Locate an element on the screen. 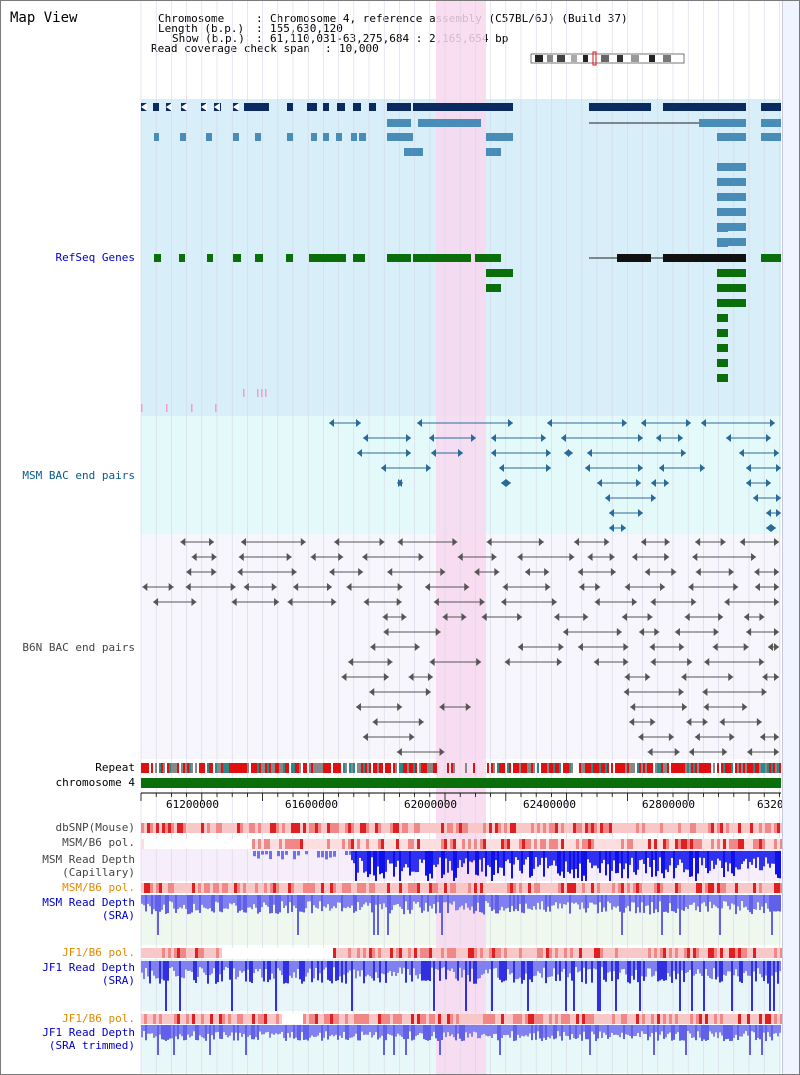 The height and width of the screenshot is (1075, 800). track-label-b6n-bac: B6N BAC end pairs is located at coordinates (78, 647).